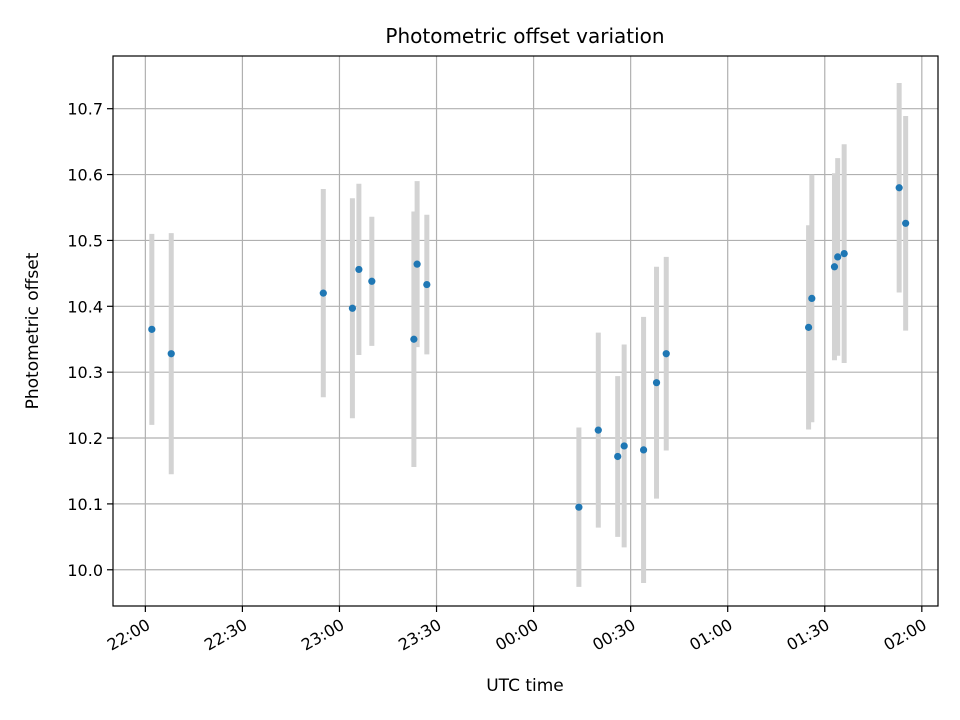 This screenshot has width=960, height=720. Describe the element at coordinates (807, 635) in the screenshot. I see `x-tick-label: 01:30` at that location.